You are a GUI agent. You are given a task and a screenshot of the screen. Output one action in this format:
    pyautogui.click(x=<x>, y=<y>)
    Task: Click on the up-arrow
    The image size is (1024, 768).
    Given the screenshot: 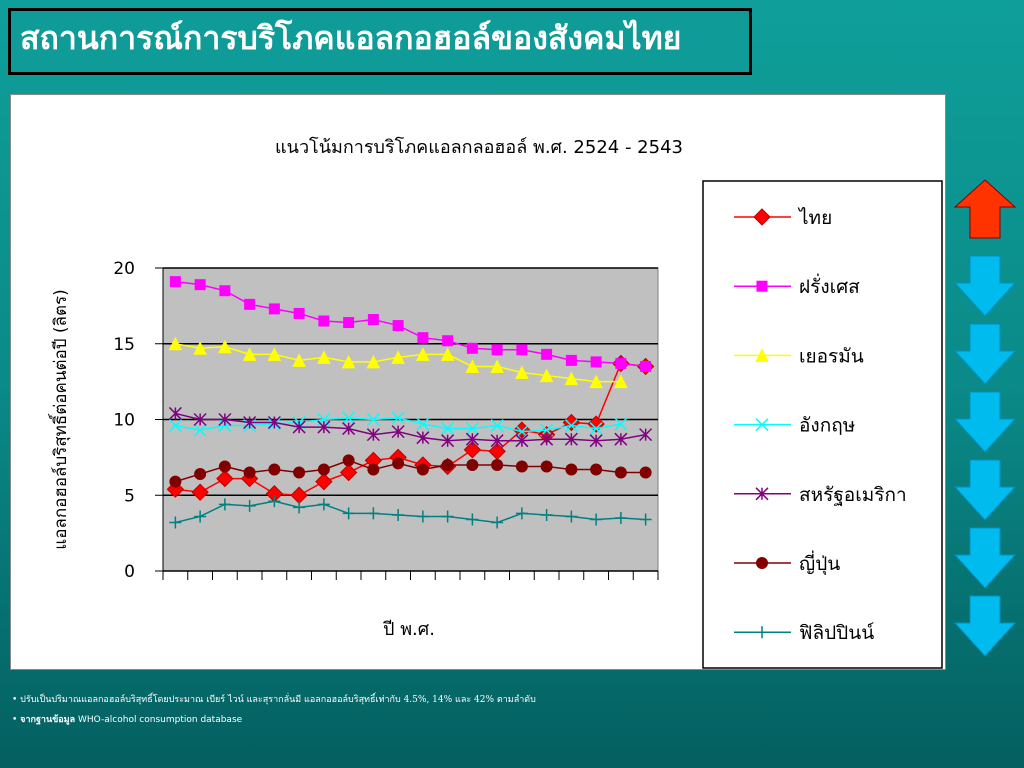 What is the action you would take?
    pyautogui.click(x=985, y=209)
    